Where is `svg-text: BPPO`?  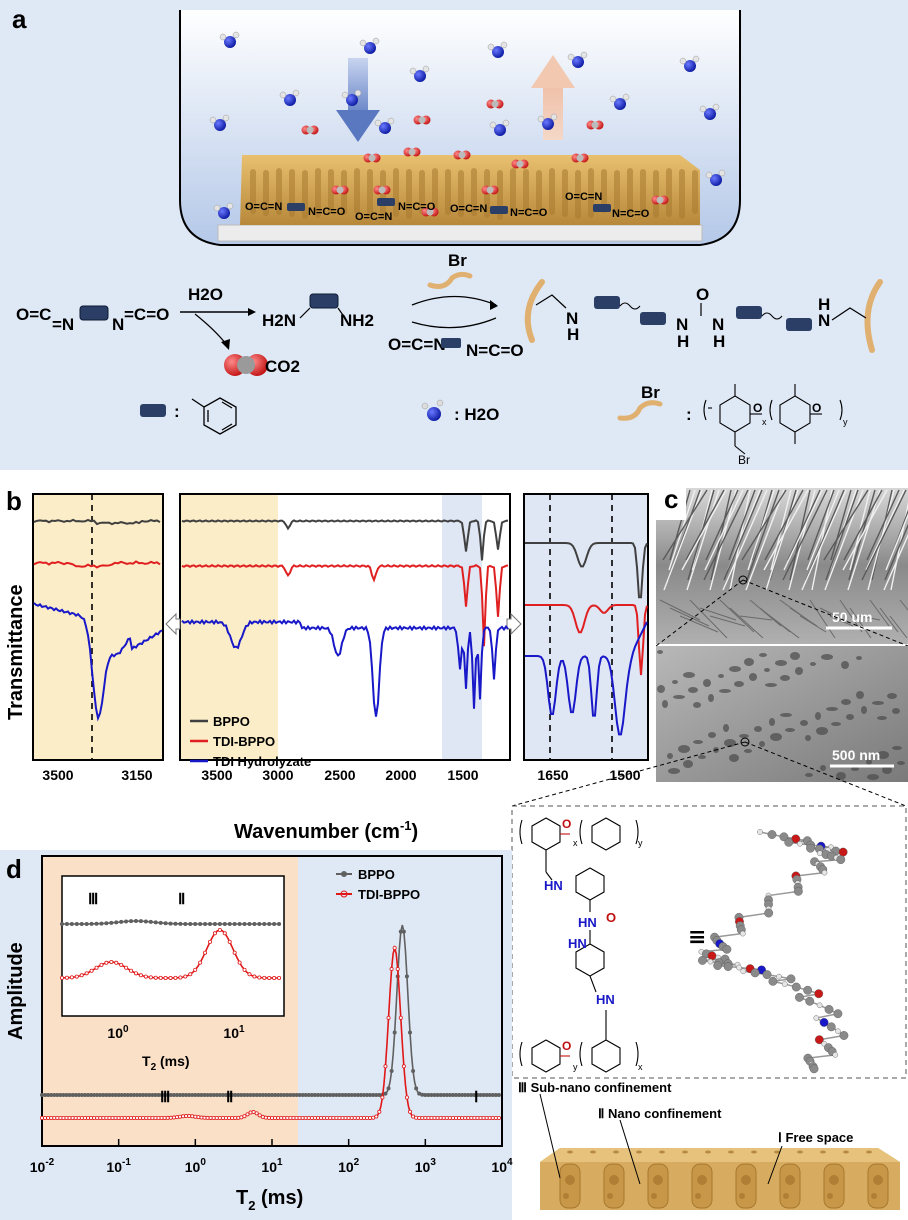
svg-text: BPPO is located at coordinates (376, 874).